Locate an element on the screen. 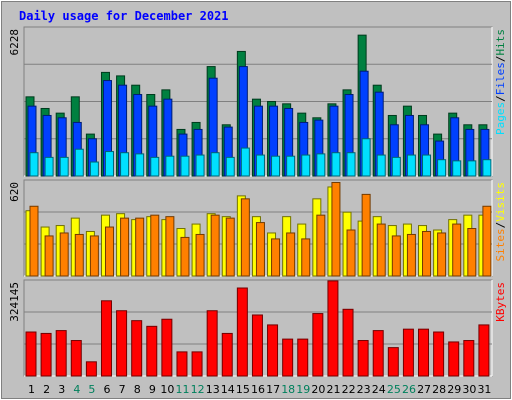 This screenshot has height=400, width=512. x-tick-label: 1 is located at coordinates (31, 389).